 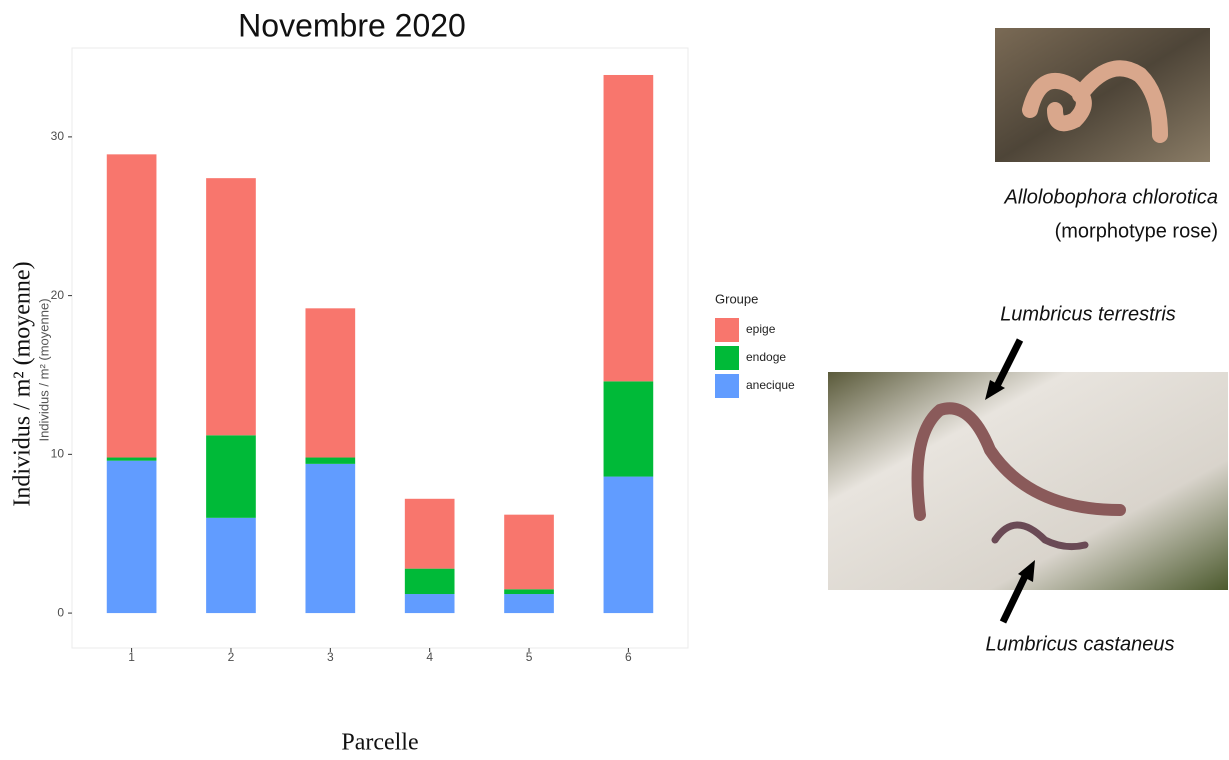 I want to click on y-tick-label: 0, so click(x=60, y=612).